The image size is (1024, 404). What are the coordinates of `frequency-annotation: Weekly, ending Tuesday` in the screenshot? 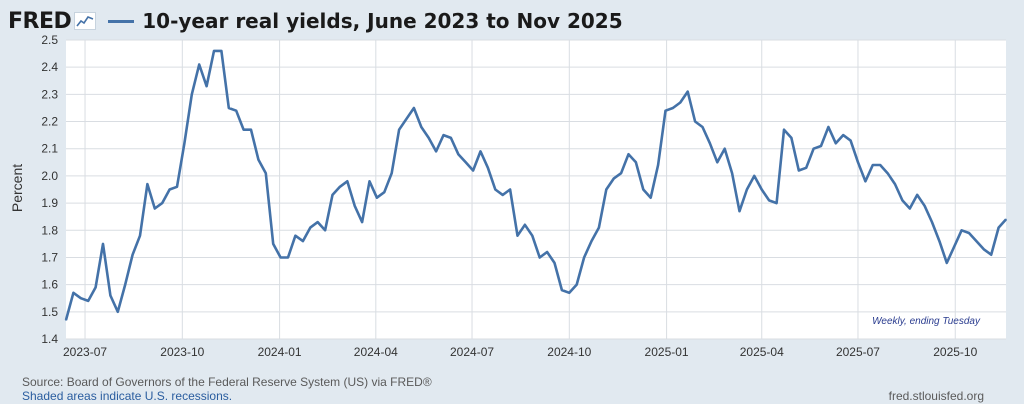 It's located at (926, 321).